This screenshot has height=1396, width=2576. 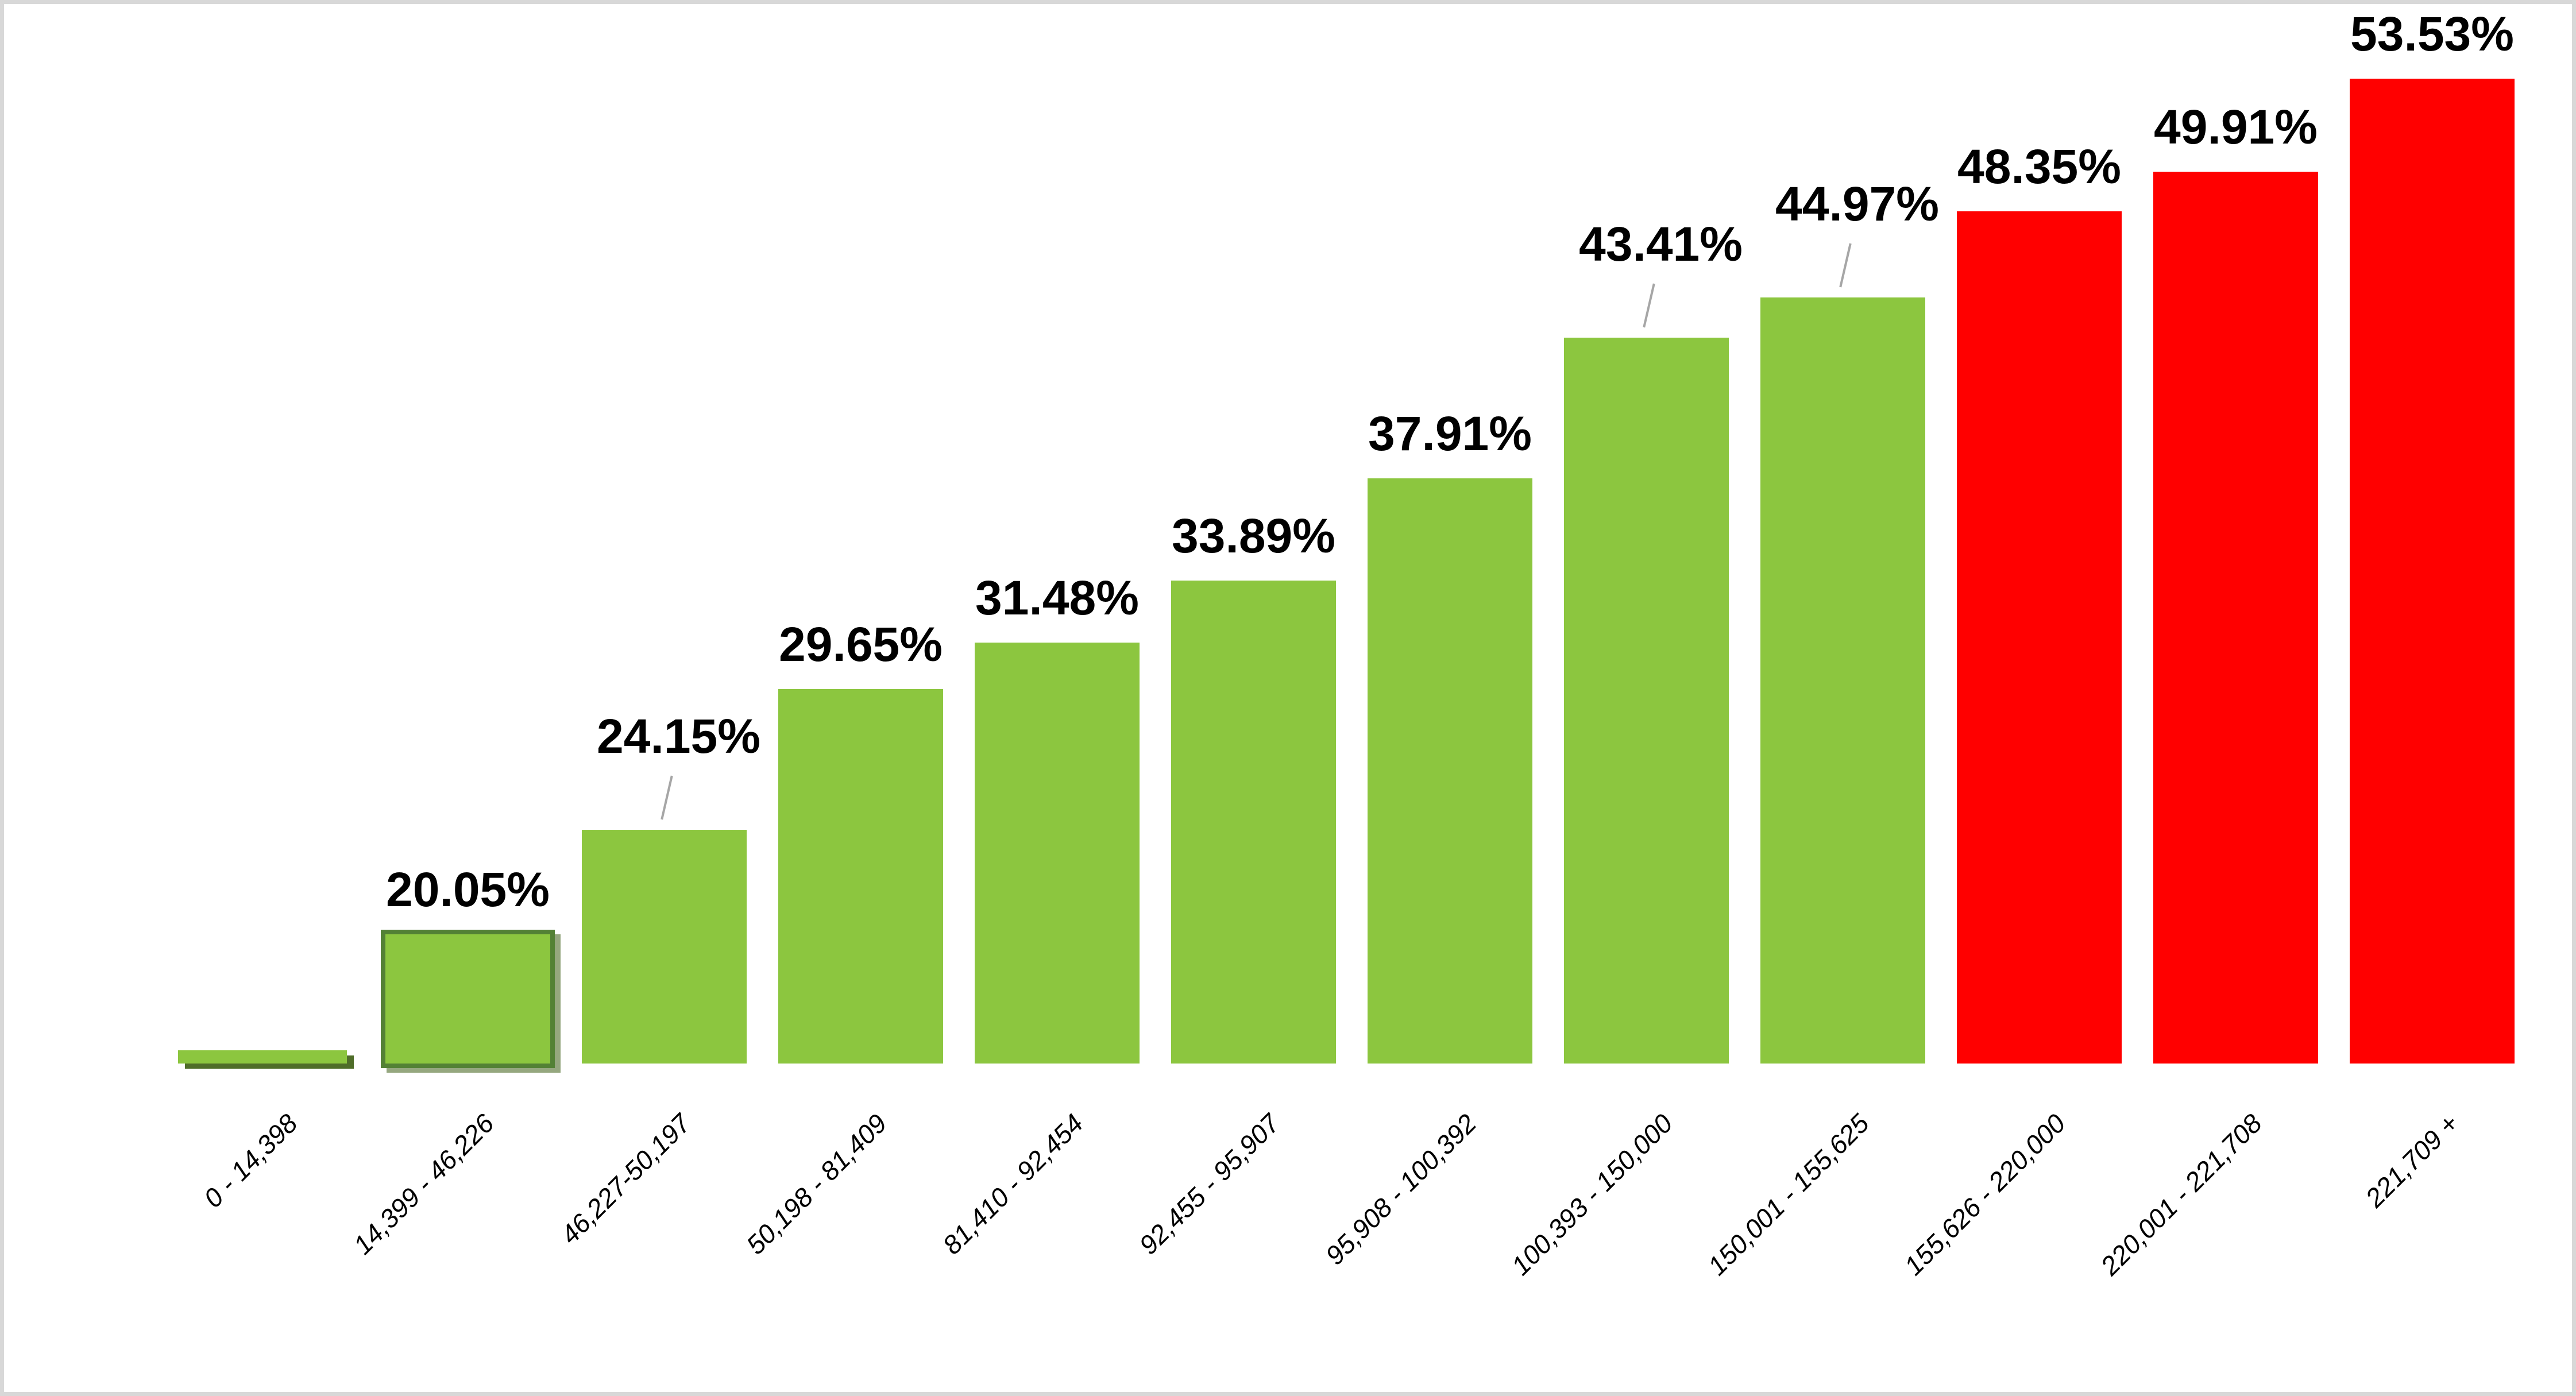 I want to click on x-axis-label-9: 150,001 - 155,625, so click(x=1788, y=1195).